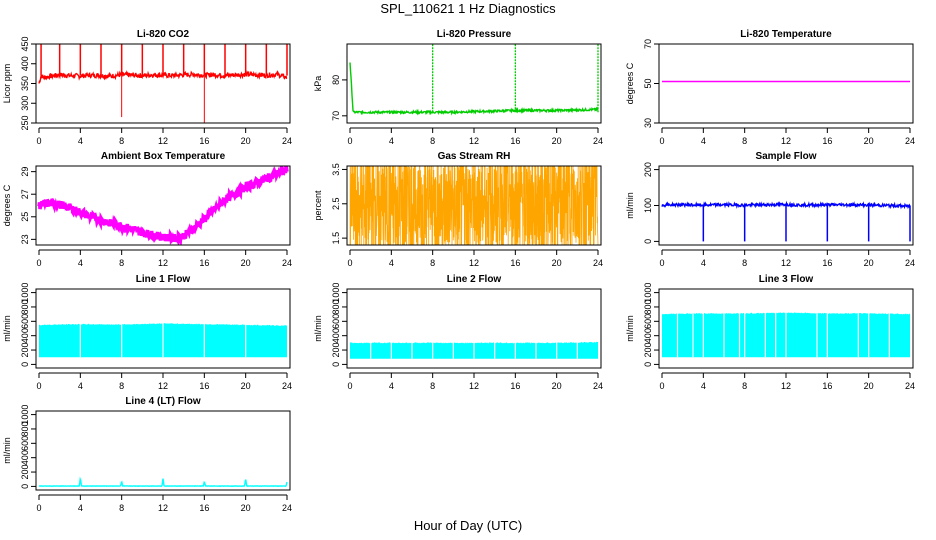  What do you see at coordinates (474, 156) in the screenshot?
I see `chart-title: Gas Stream RH` at bounding box center [474, 156].